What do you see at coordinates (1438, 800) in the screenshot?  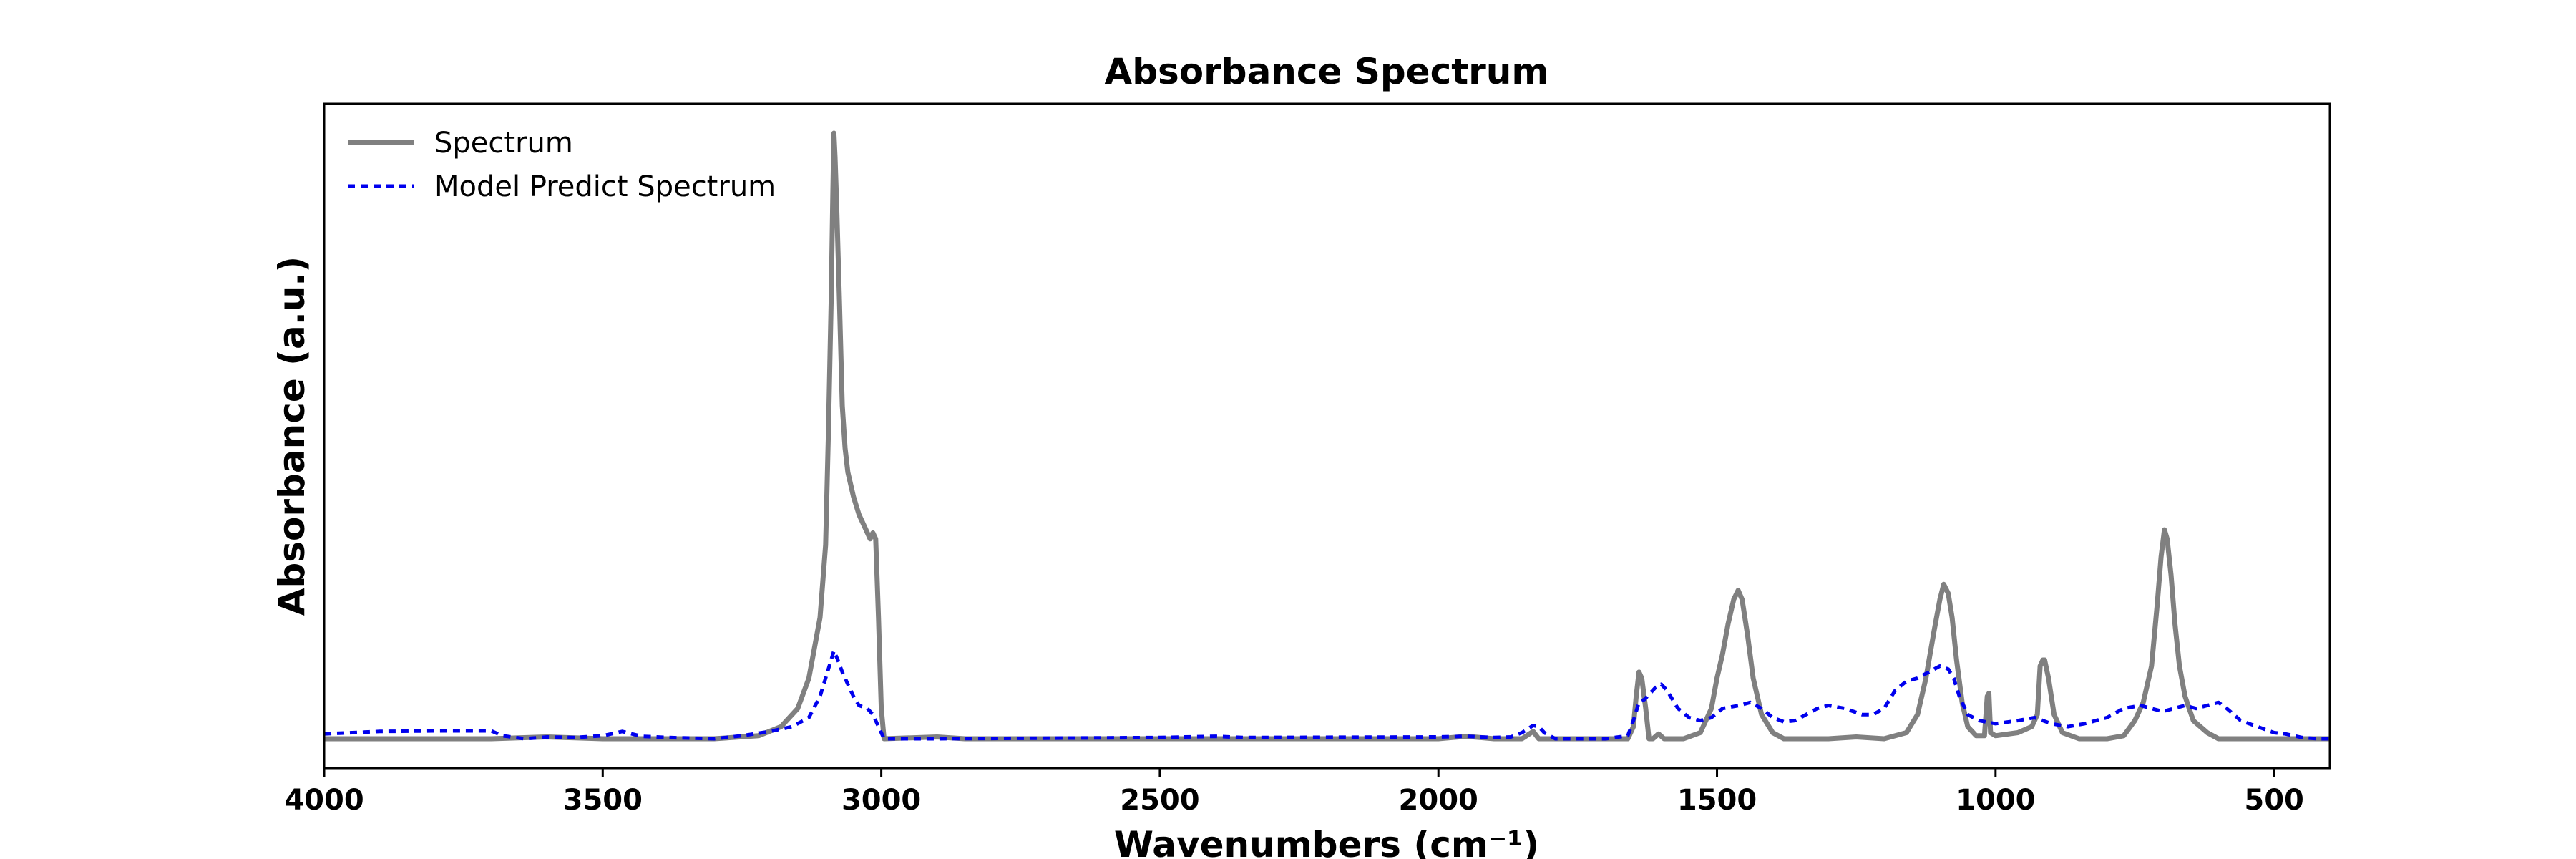 I see `x-tick-label: 2000` at bounding box center [1438, 800].